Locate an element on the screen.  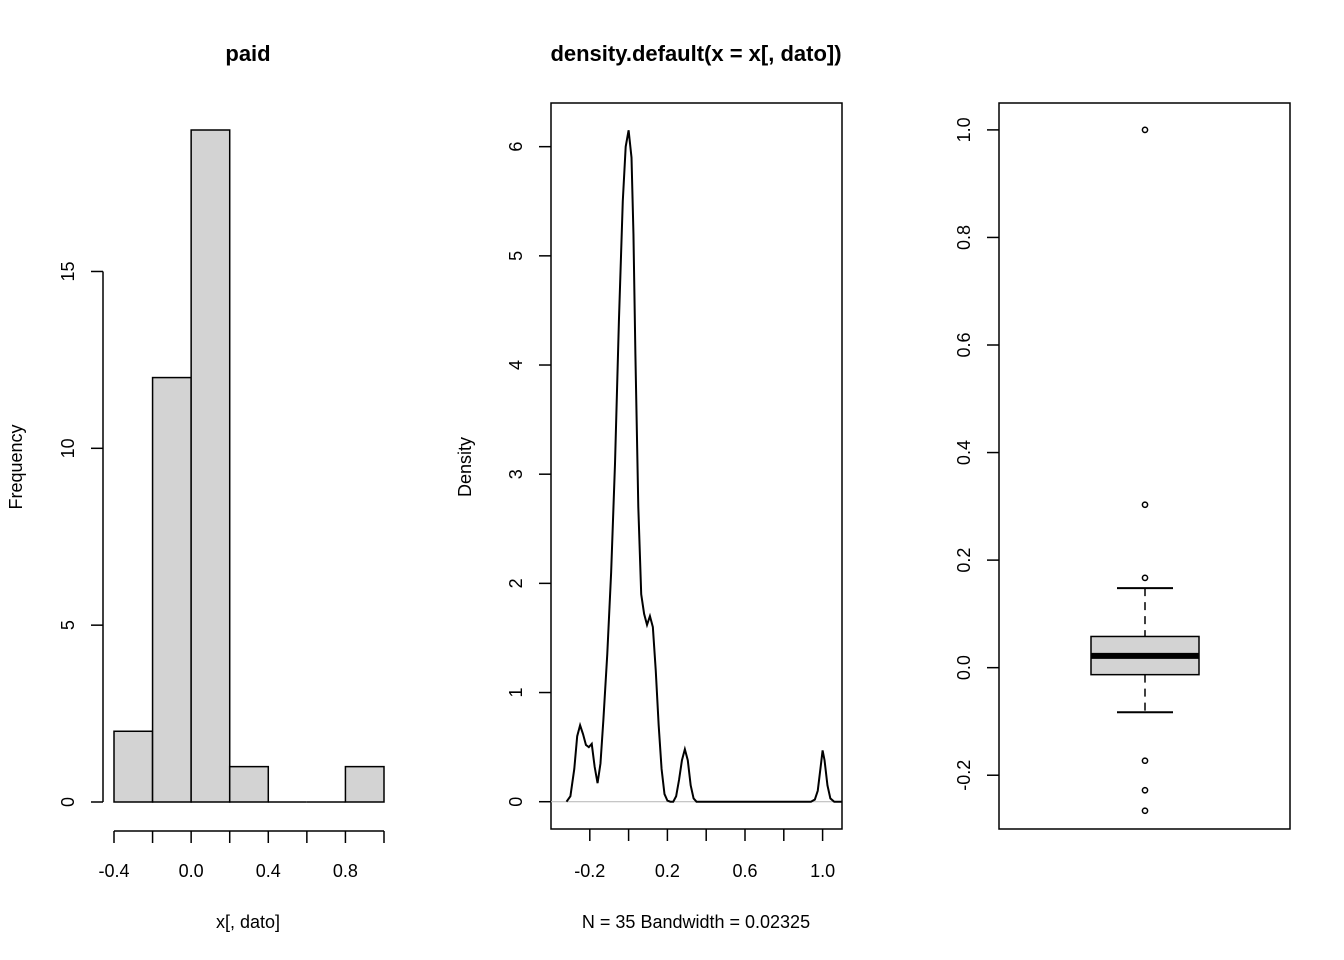
density-x-label: N = 35 Bandwidth = 0.02325 is located at coordinates (696, 922).